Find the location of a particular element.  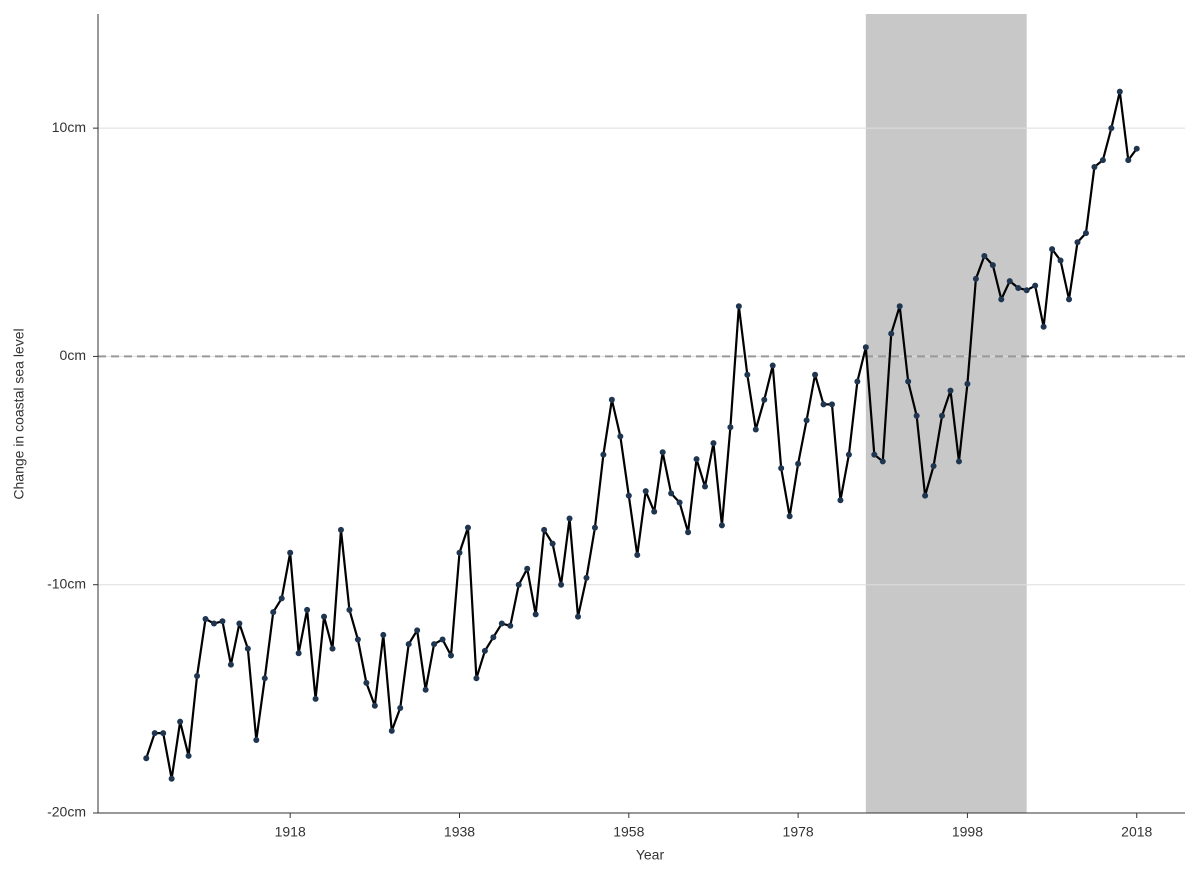

x-tick-label: 2018 is located at coordinates (1136, 832).